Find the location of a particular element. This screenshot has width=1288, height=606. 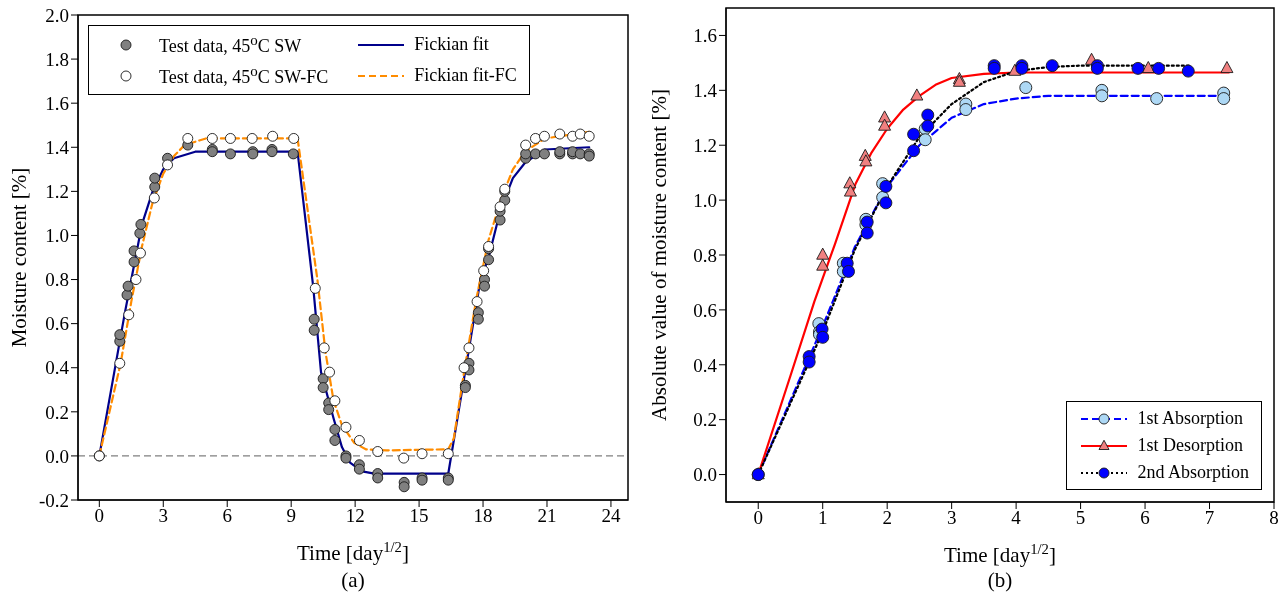

text: (a) is located at coordinates (353, 580).